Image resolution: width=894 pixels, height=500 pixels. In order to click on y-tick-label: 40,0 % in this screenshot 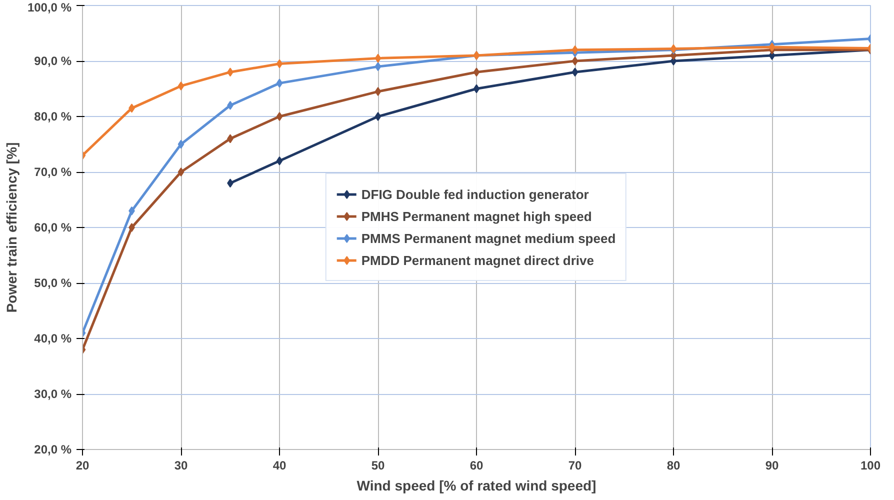, I will do `click(53, 339)`.